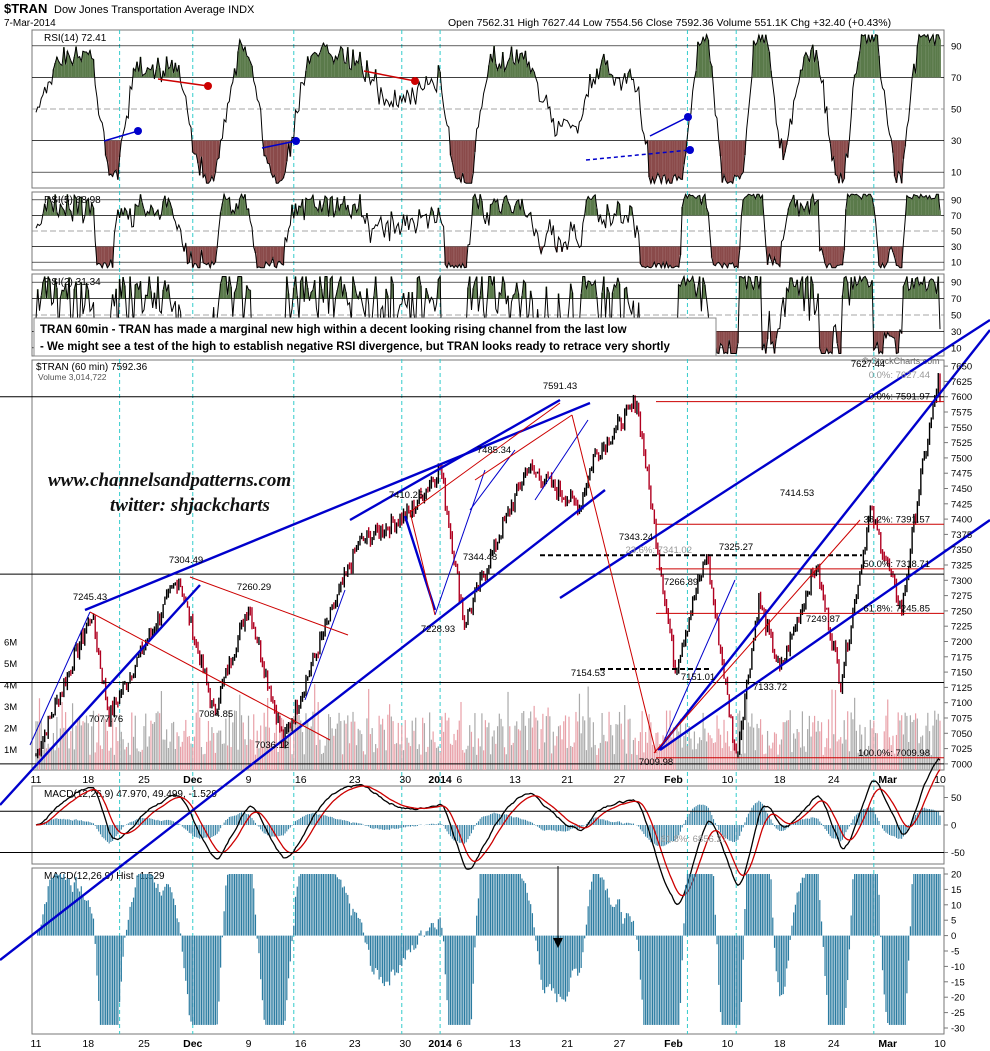 The image size is (990, 1051). Describe the element at coordinates (75, 38) in the screenshot. I see `rsi14-label: RSI(14) 72.41` at that location.